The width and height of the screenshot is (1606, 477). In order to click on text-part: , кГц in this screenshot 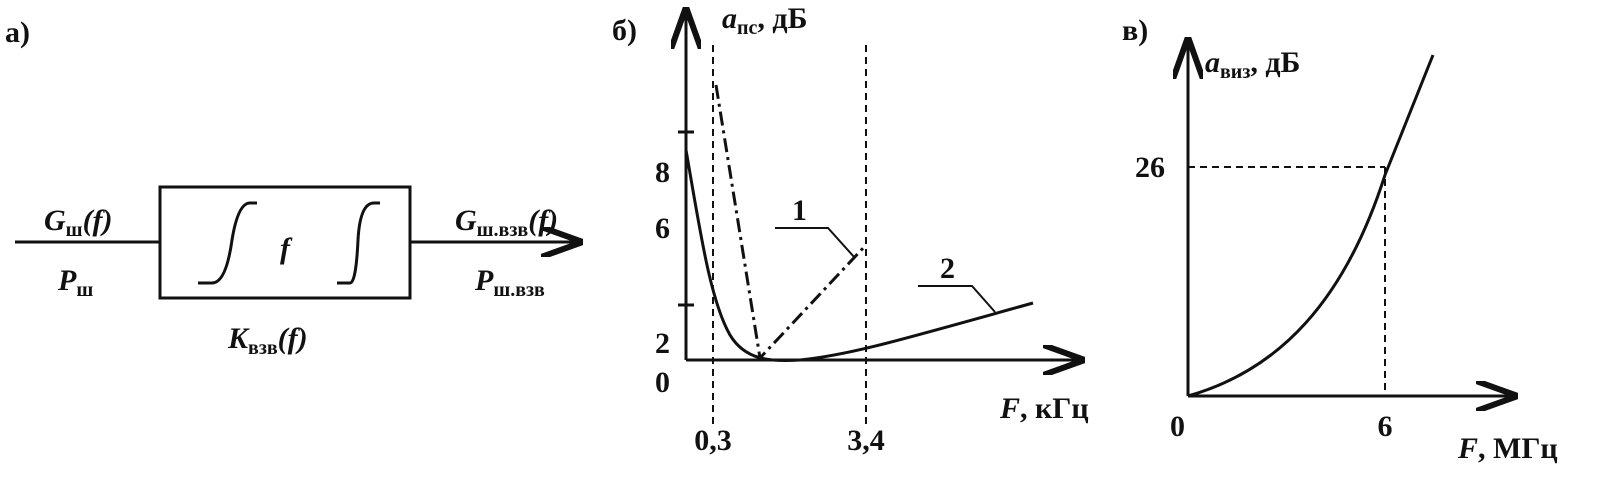, I will do `click(1054, 408)`.